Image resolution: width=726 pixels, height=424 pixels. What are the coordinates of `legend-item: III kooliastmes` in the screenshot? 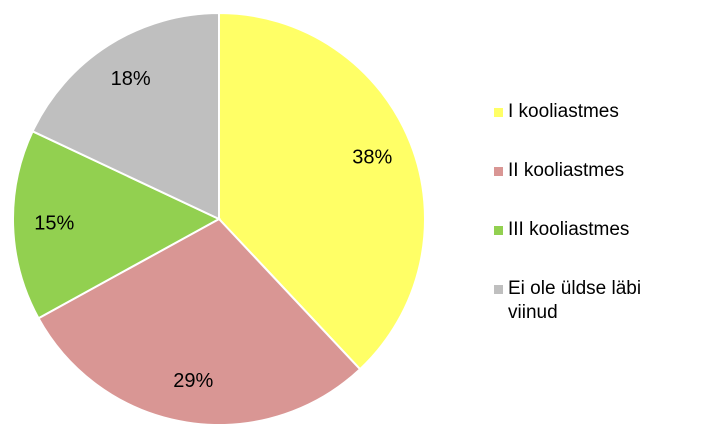 It's located at (579, 247).